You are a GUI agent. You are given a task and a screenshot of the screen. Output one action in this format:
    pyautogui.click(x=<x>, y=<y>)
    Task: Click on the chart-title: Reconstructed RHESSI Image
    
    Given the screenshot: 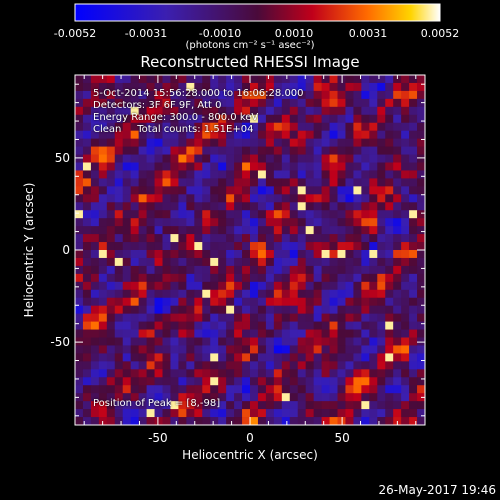 What is the action you would take?
    pyautogui.click(x=250, y=62)
    